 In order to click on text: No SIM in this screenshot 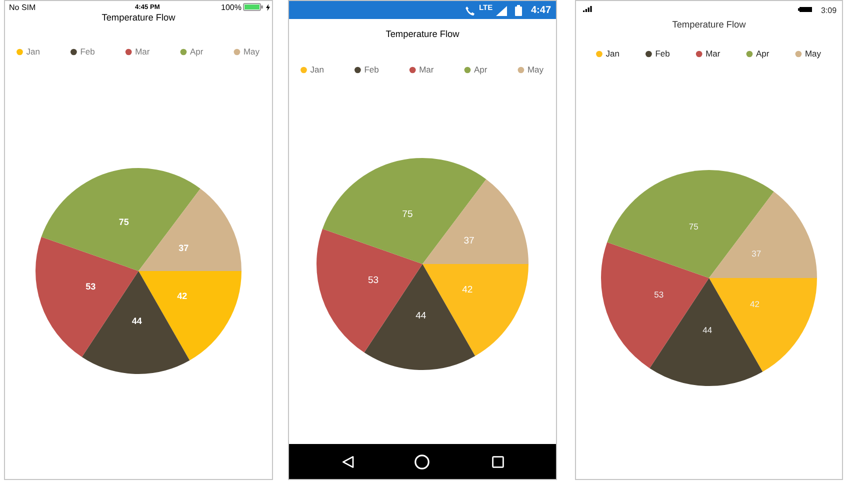, I will do `click(22, 7)`.